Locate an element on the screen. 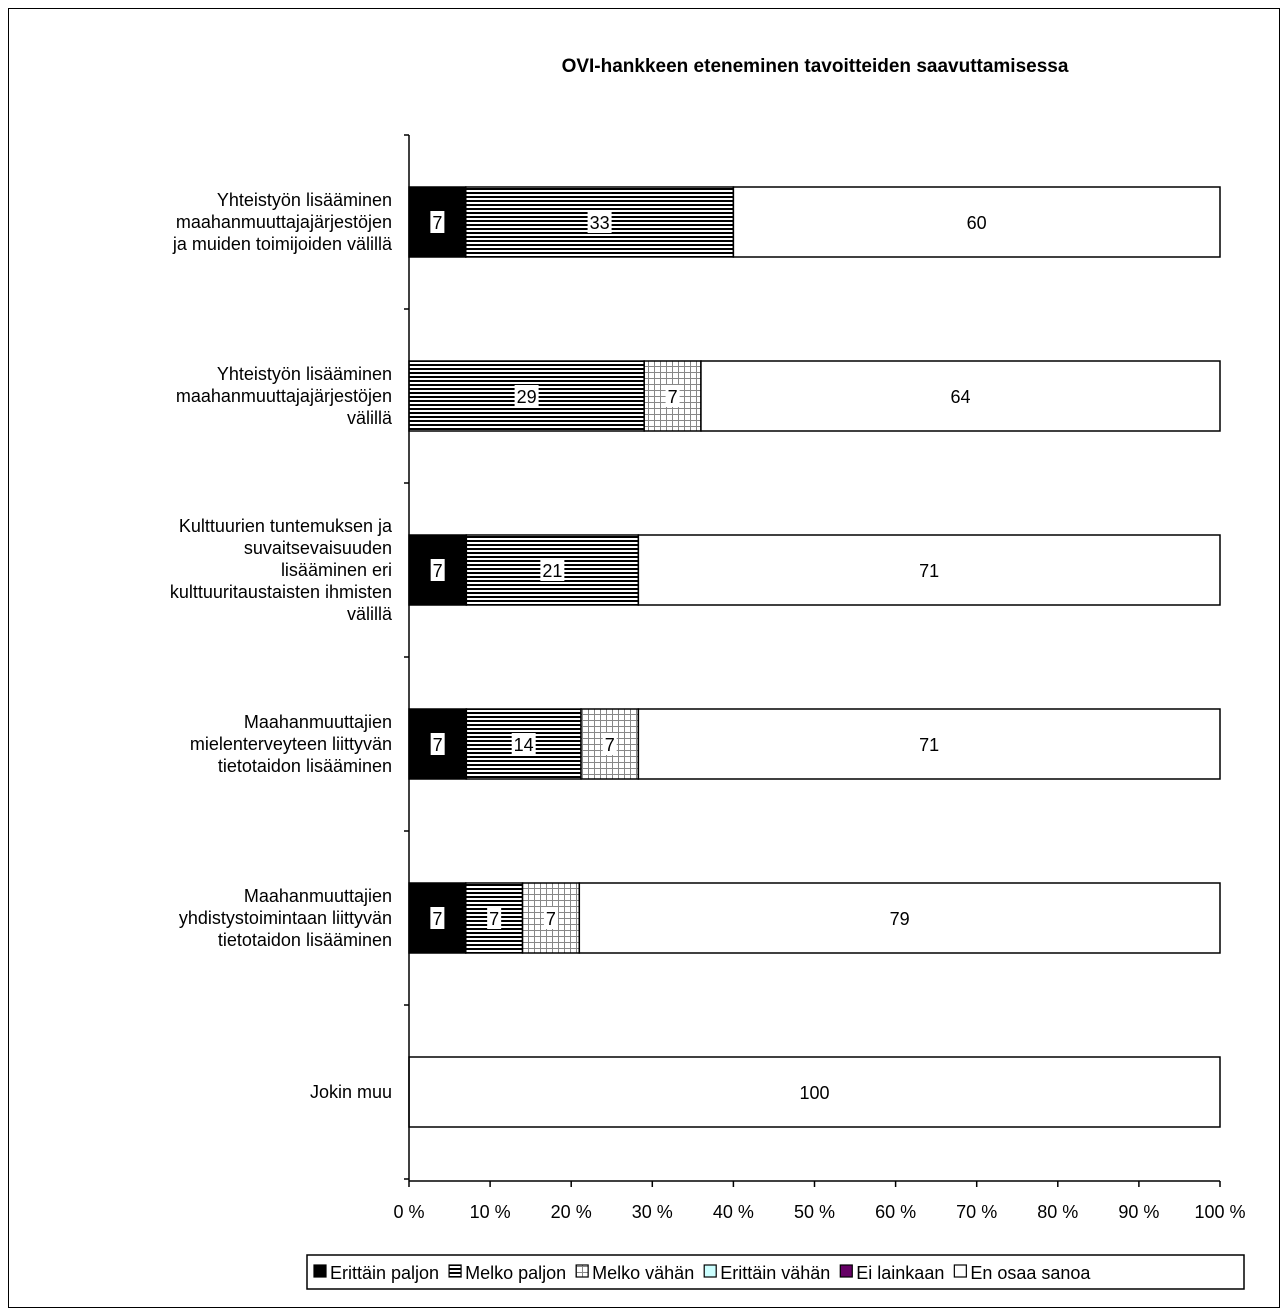  data-label: 29 is located at coordinates (527, 397).